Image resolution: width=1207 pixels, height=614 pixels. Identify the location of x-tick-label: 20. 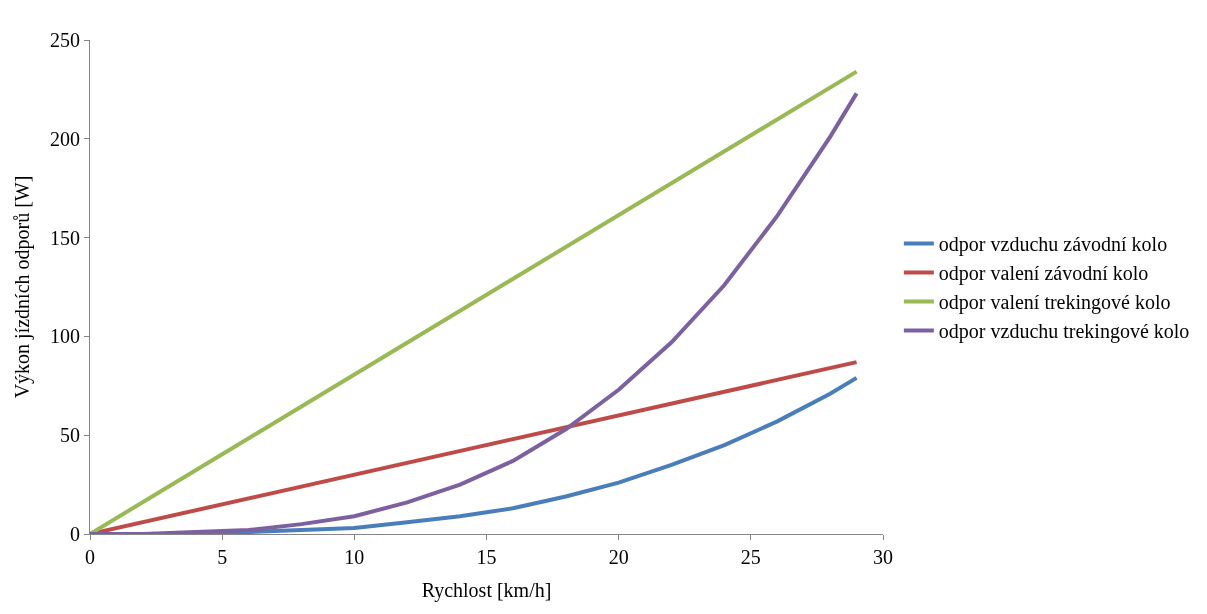
(618, 557).